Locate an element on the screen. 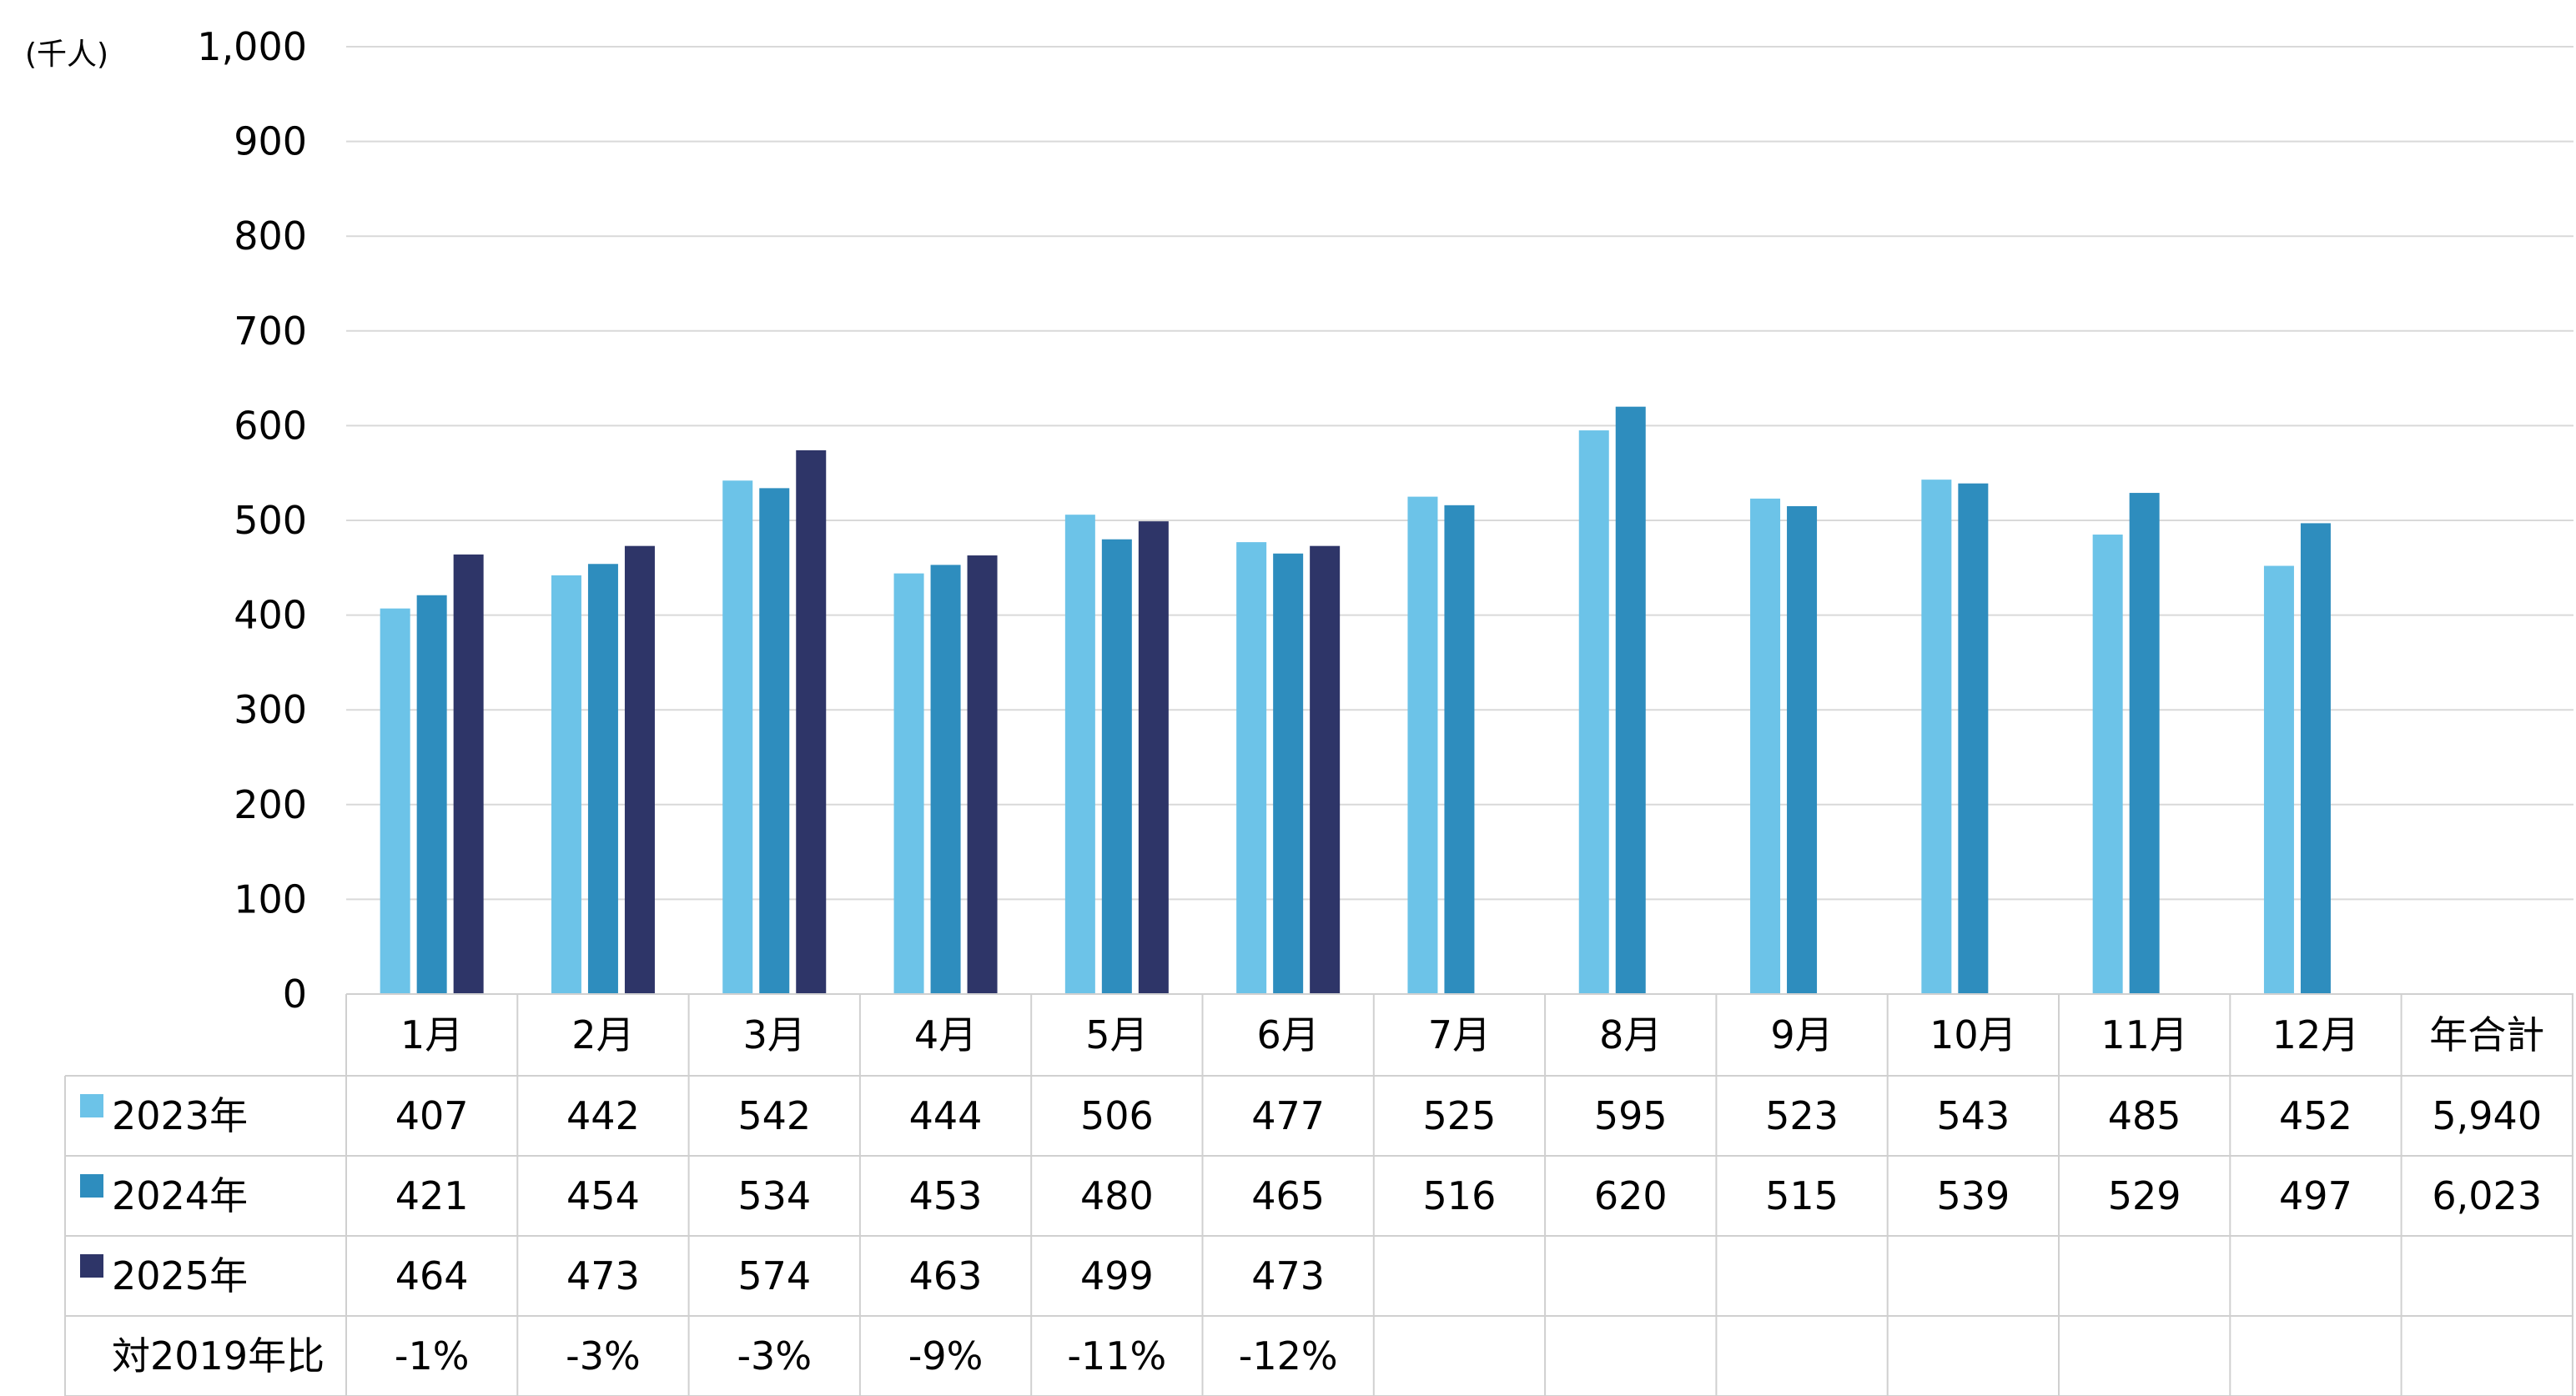  y-tick-label: 0 is located at coordinates (295, 994).